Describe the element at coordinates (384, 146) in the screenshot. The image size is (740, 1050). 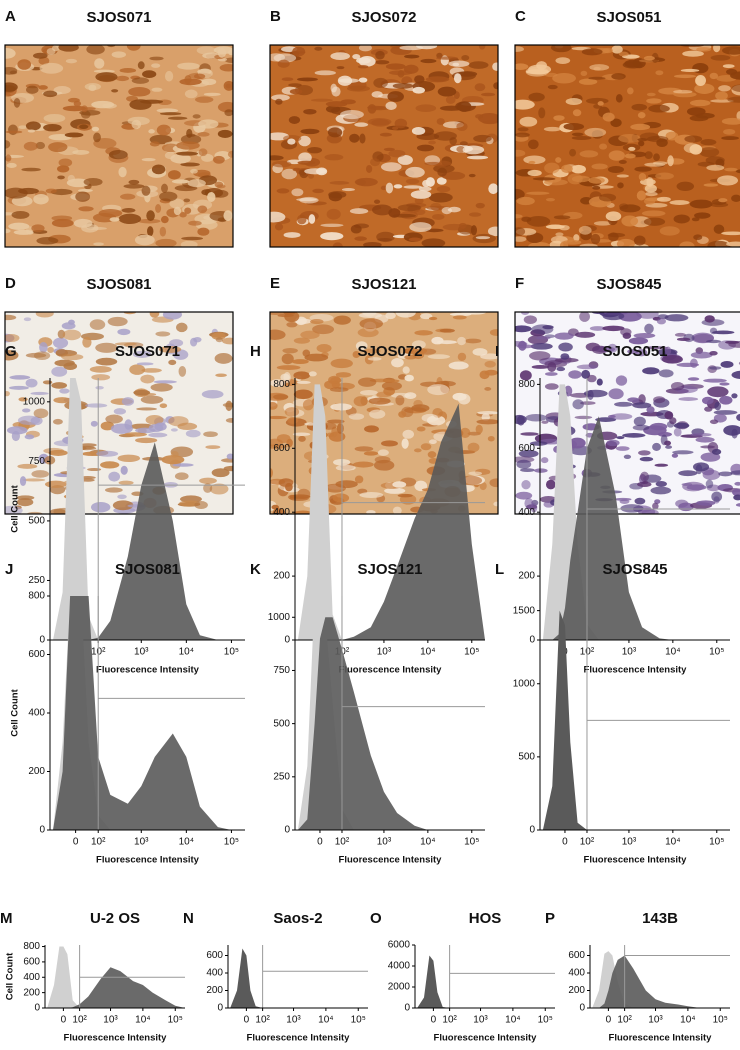
I see `texture` at that location.